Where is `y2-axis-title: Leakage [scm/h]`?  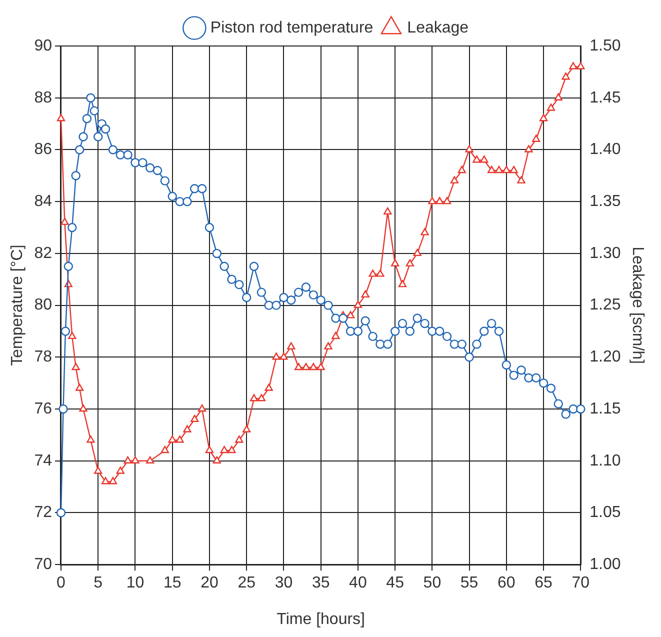
y2-axis-title: Leakage [scm/h] is located at coordinates (637, 305).